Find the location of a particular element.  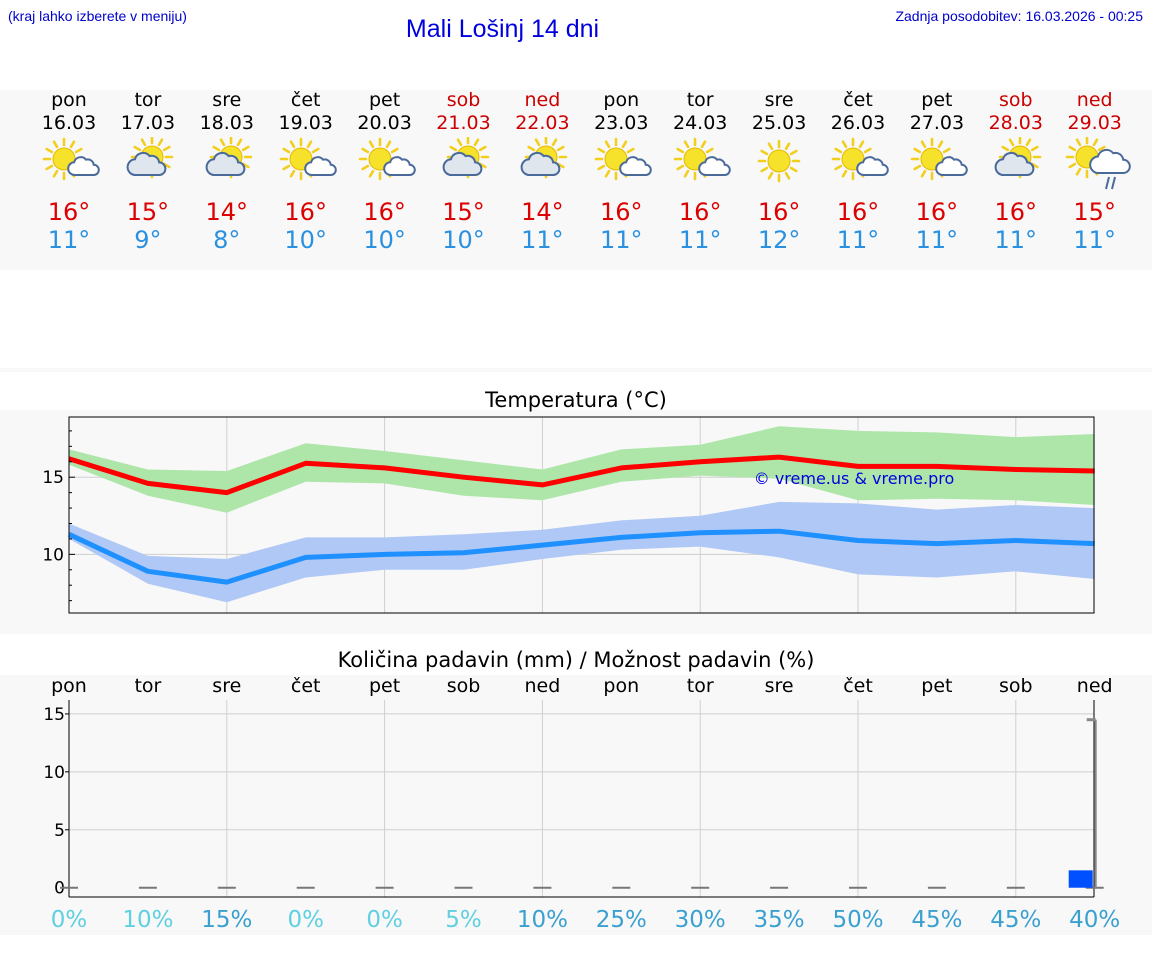

min-temperature: 9° is located at coordinates (148, 240).